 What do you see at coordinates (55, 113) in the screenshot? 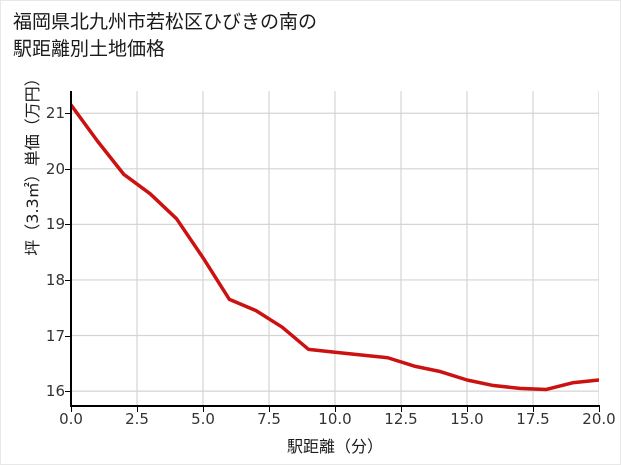
I see `y-tick-label: 21` at bounding box center [55, 113].